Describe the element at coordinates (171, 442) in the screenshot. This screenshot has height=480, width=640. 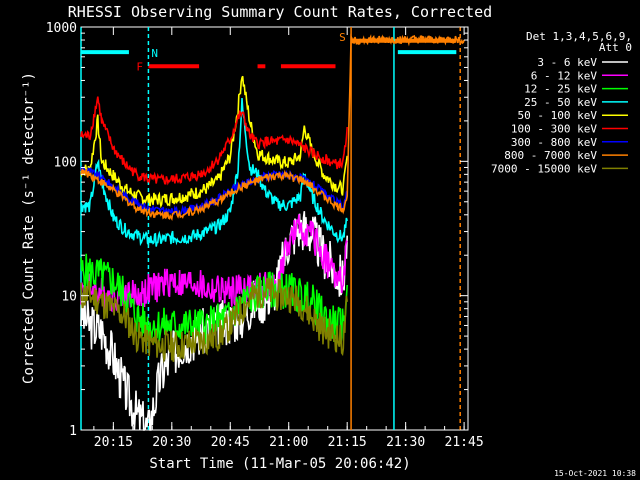
I see `x-tick-label: 20:30` at that location.